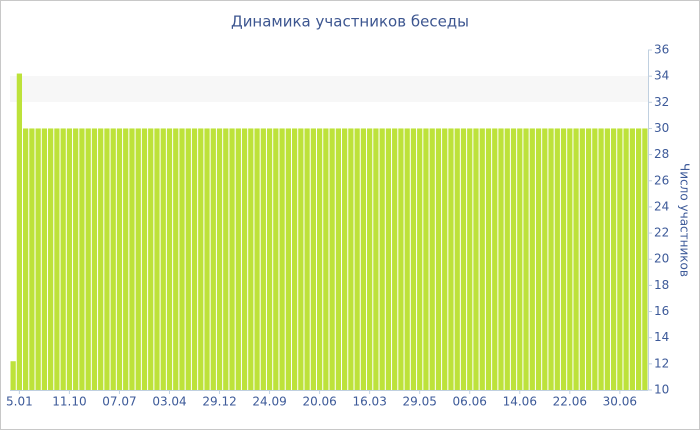 The height and width of the screenshot is (430, 700). I want to click on x-tick-label: 11.10, so click(69, 402).